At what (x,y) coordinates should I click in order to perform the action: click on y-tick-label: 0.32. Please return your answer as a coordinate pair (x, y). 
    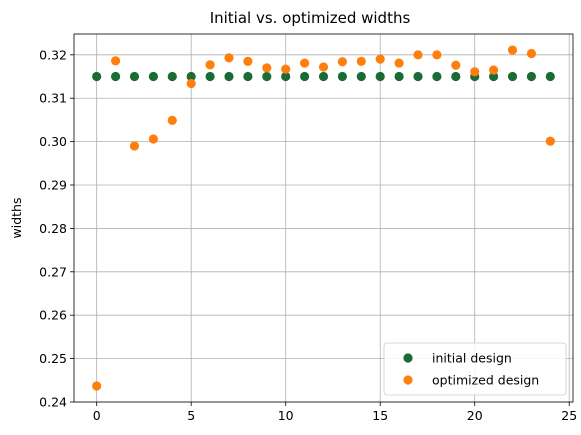
    Looking at the image, I should click on (53, 54).